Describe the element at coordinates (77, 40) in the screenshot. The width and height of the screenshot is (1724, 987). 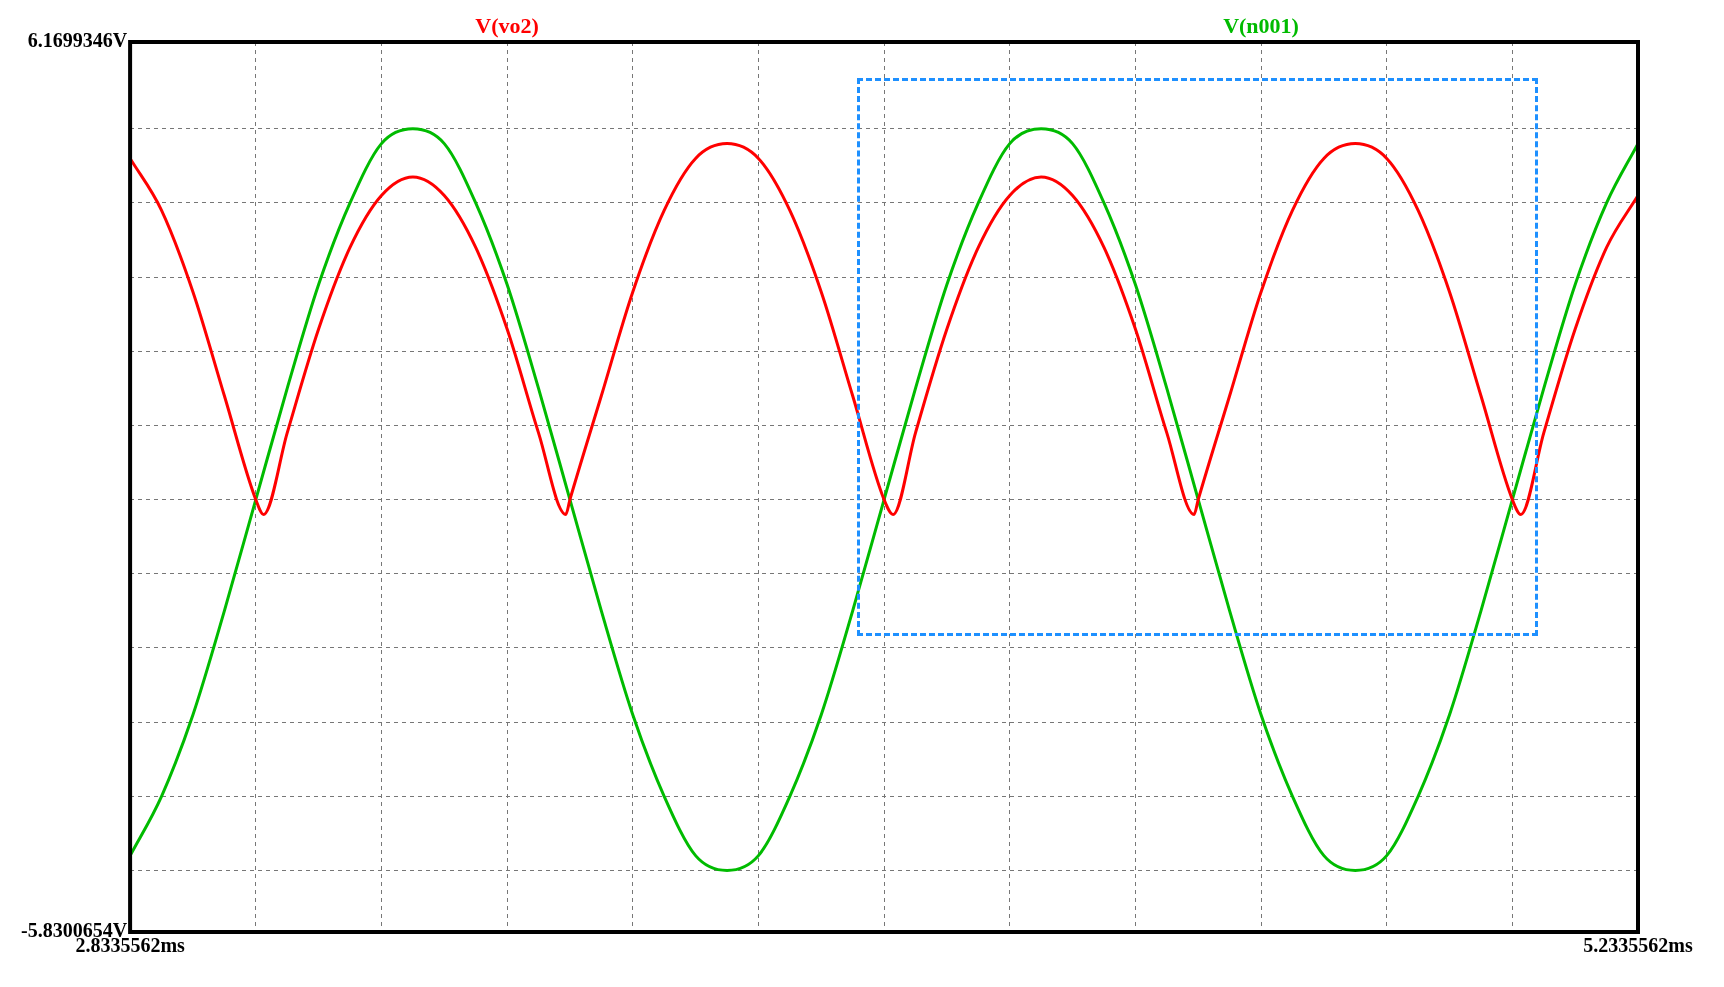
I see `y-tick-label: 6.1699346V` at that location.